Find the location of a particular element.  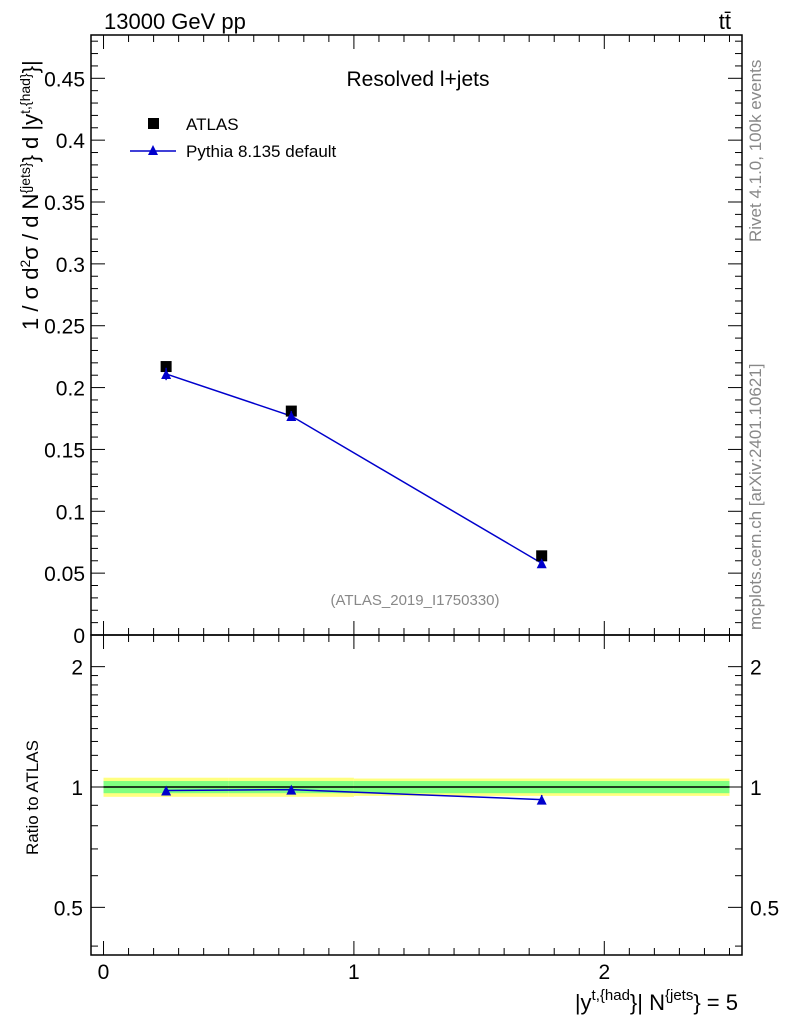

x-tick-label: 0 is located at coordinates (104, 972).